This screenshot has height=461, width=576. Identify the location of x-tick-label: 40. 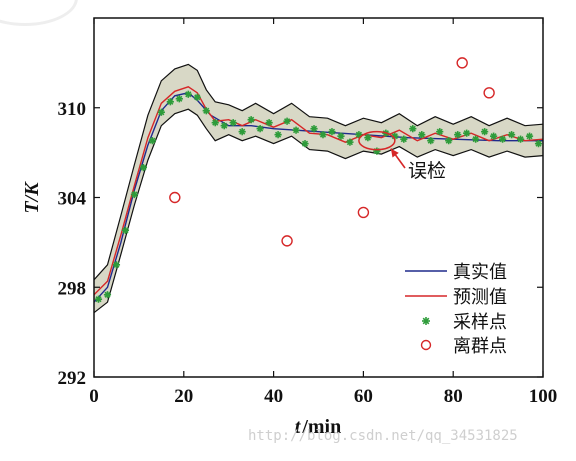
(273, 396).